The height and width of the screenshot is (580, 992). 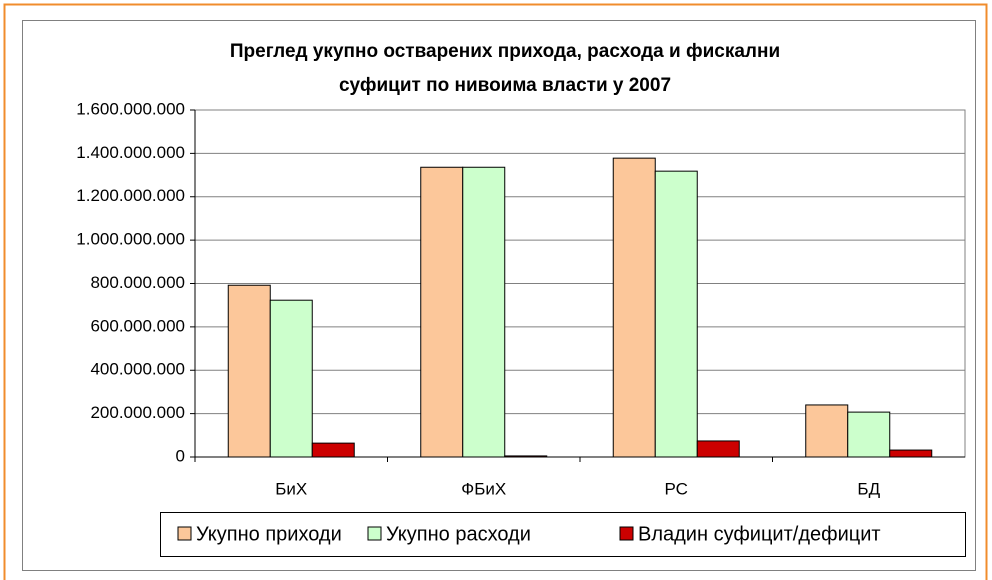 I want to click on x-tick-label: ФБиХ, so click(x=483, y=488).